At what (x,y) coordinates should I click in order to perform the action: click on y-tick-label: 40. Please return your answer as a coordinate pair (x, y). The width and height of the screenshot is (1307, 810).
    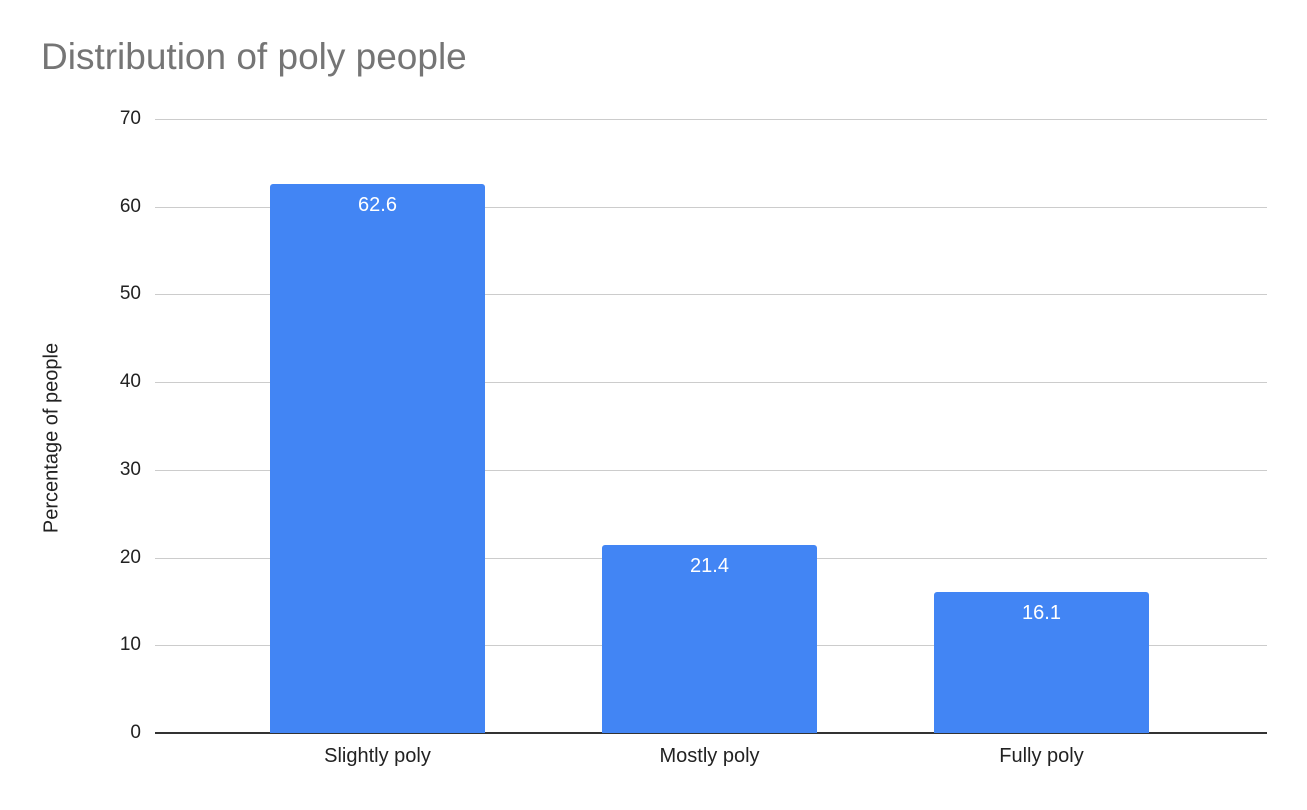
    Looking at the image, I should click on (130, 382).